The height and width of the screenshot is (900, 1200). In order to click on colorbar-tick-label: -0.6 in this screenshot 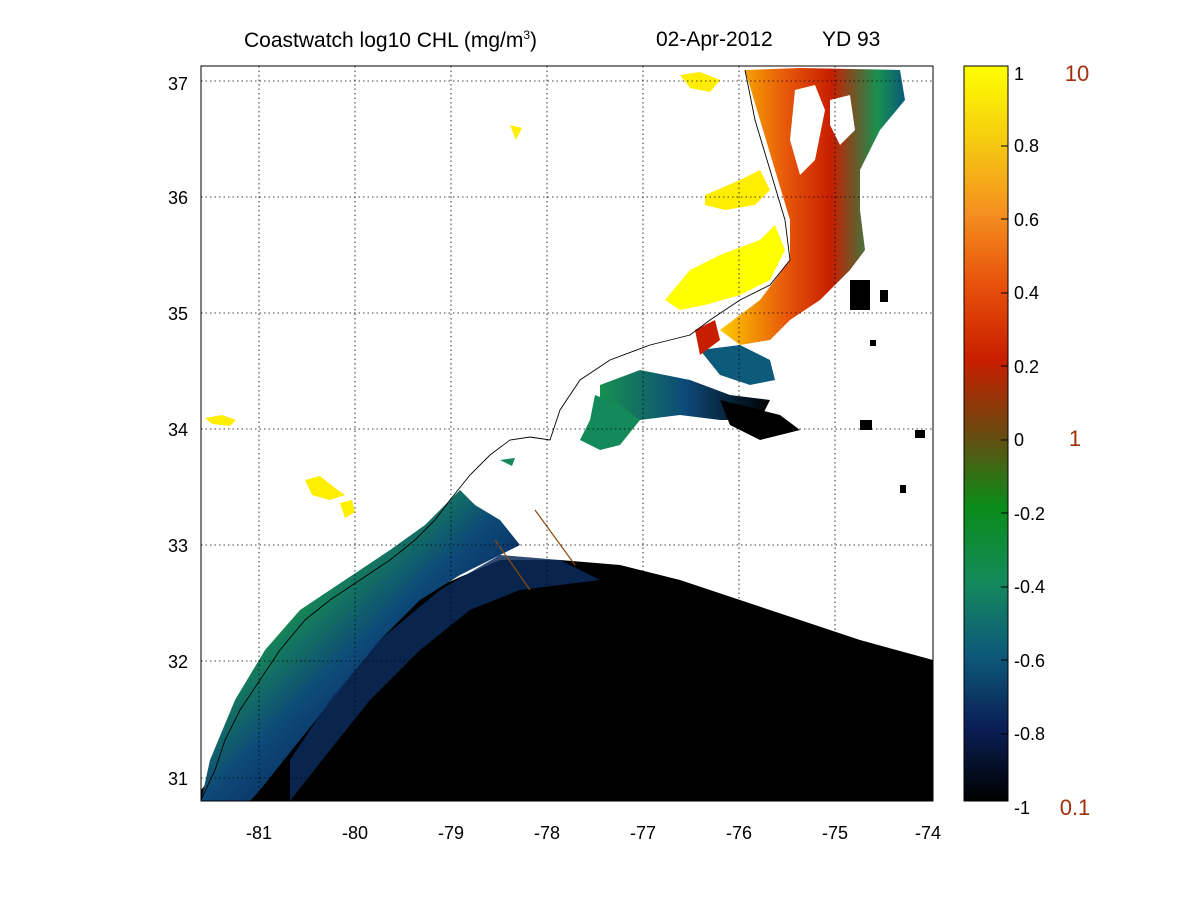, I will do `click(1029, 661)`.